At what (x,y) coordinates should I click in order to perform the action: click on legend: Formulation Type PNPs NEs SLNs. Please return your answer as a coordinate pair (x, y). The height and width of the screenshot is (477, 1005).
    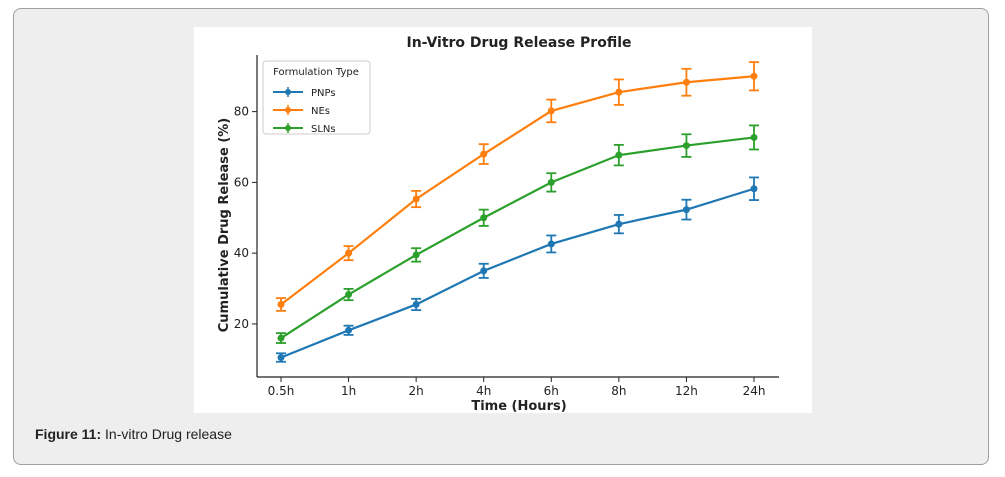
    Looking at the image, I should click on (316, 97).